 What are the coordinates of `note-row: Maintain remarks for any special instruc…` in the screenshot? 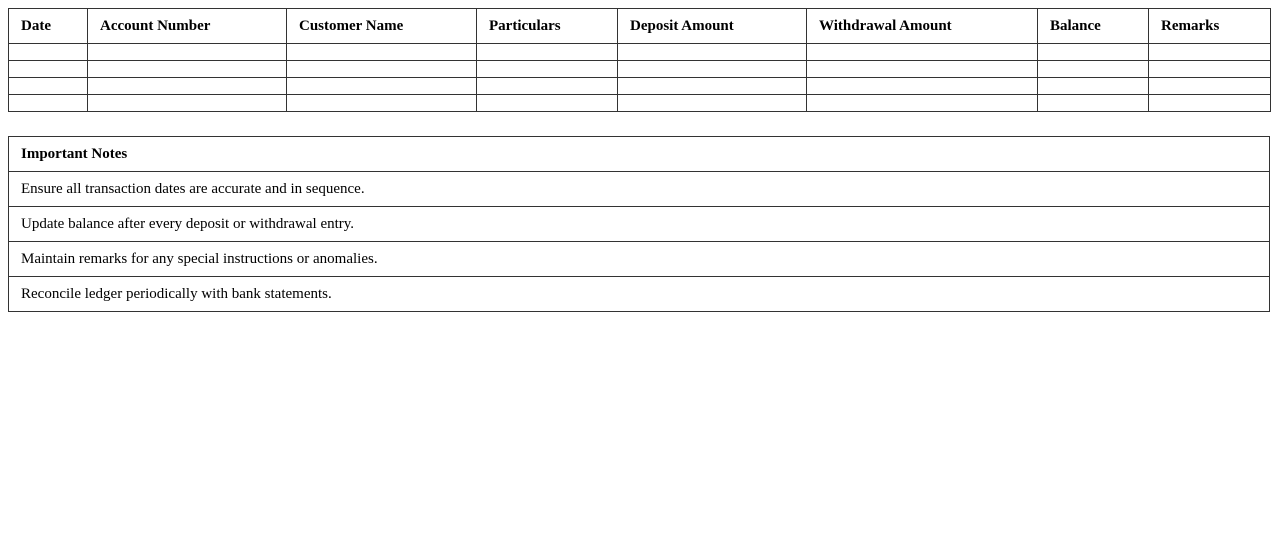 It's located at (639, 259).